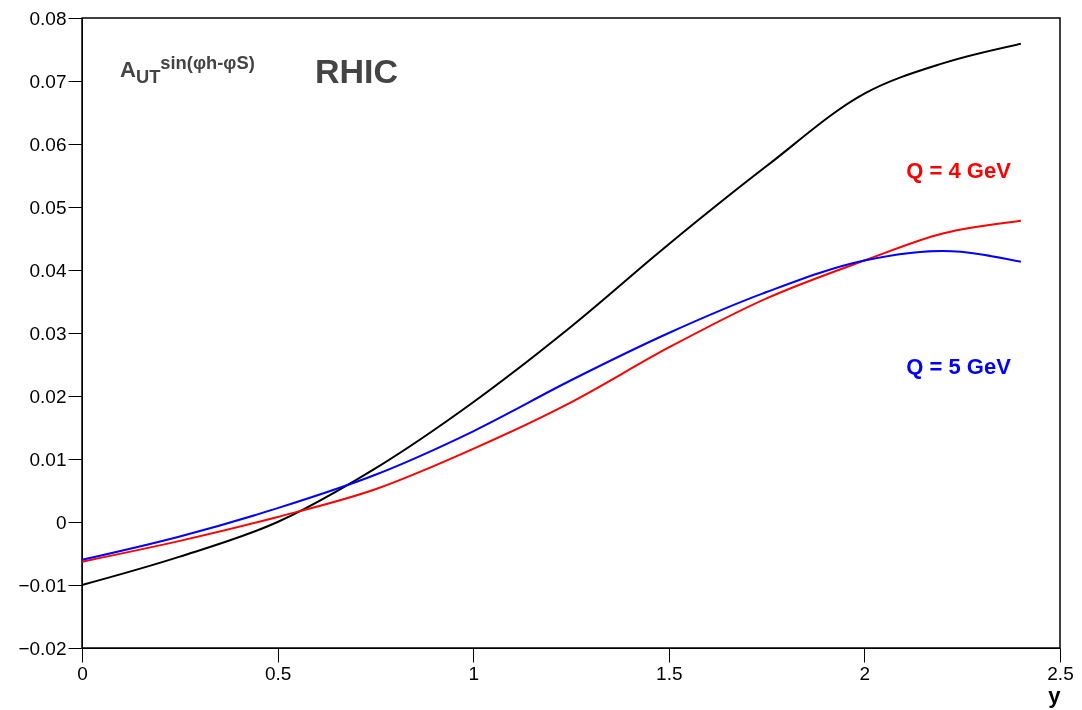 Image resolution: width=1082 pixels, height=710 pixels. I want to click on x-tick-label: 1, so click(473, 673).